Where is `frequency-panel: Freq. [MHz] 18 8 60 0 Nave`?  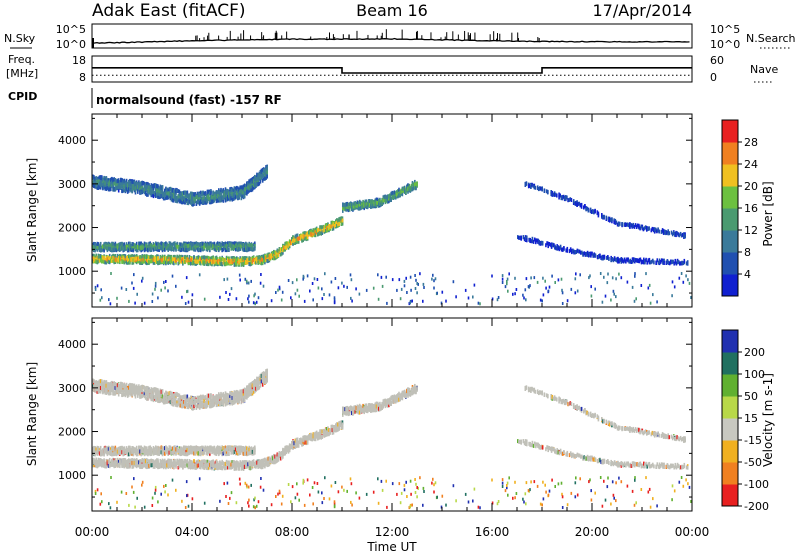
frequency-panel: Freq. [MHz] 18 8 60 0 Nave is located at coordinates (392, 68).